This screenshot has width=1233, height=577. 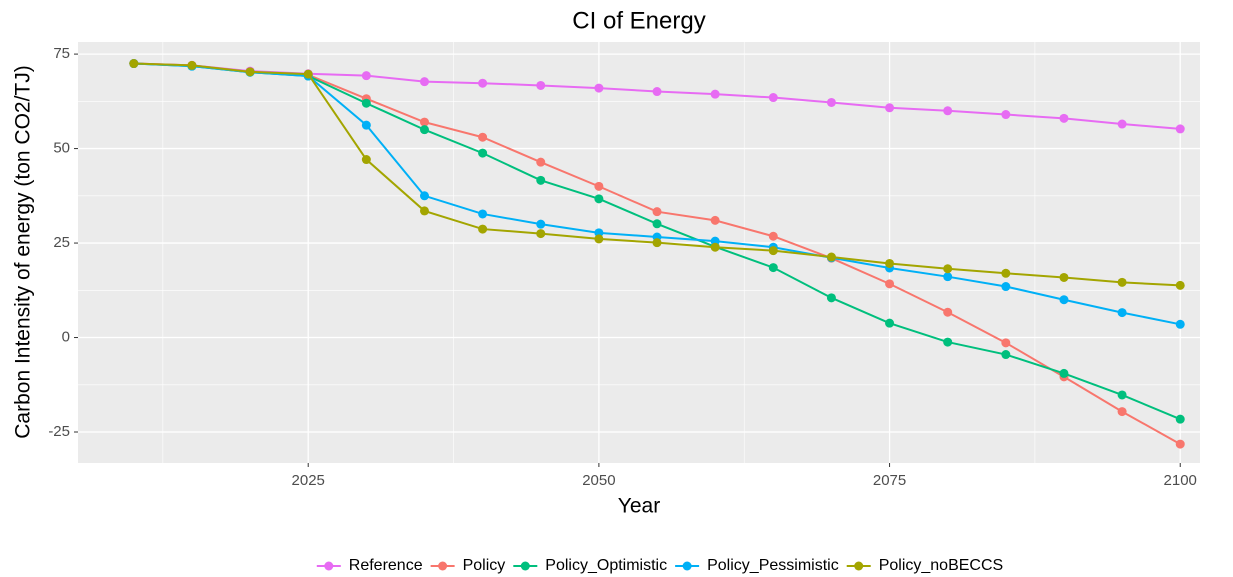 I want to click on x-tick-label: 2100, so click(x=1180, y=480).